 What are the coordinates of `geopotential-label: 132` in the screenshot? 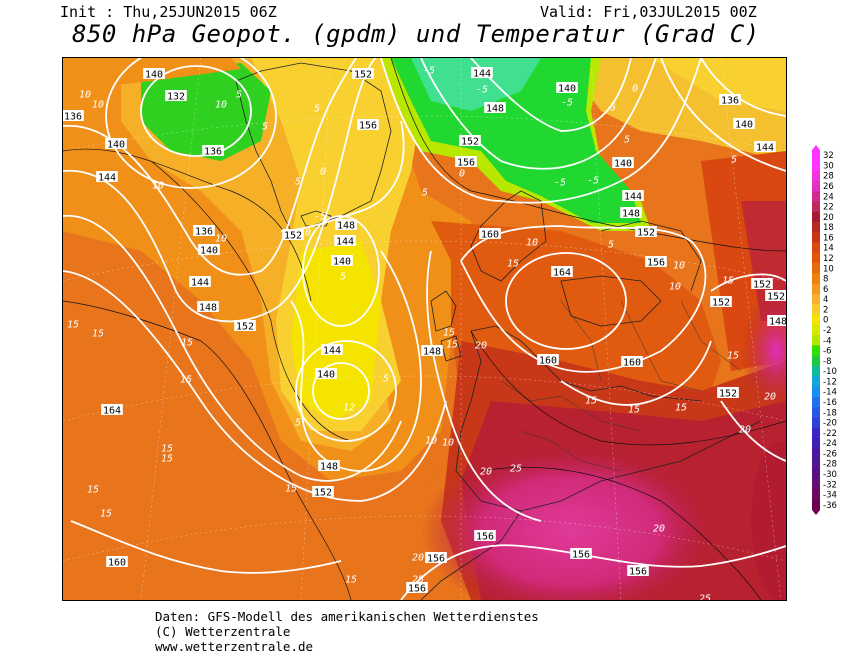 It's located at (176, 97).